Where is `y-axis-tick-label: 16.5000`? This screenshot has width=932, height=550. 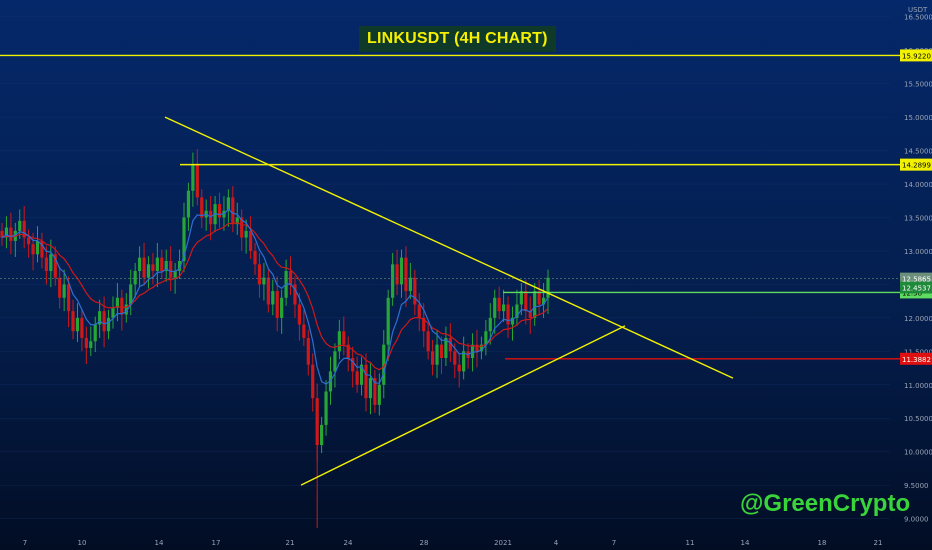
y-axis-tick-label: 16.5000 is located at coordinates (918, 18).